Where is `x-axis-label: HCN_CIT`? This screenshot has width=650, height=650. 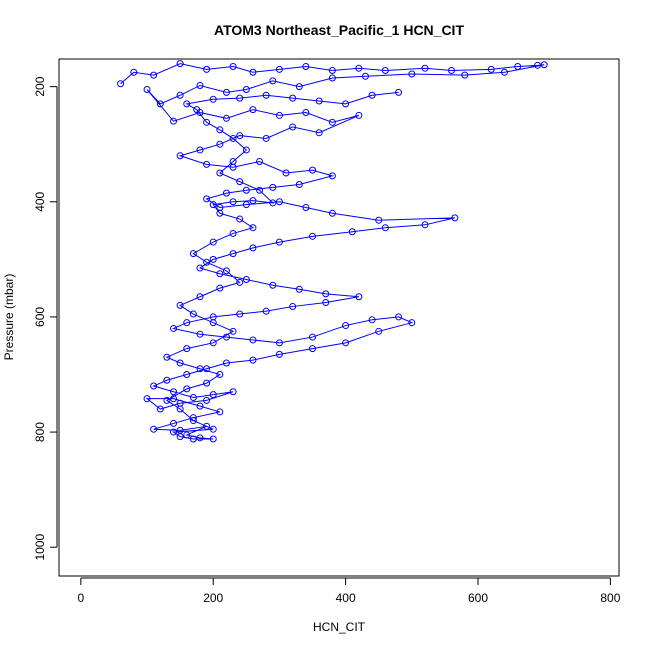 x-axis-label: HCN_CIT is located at coordinates (339, 627).